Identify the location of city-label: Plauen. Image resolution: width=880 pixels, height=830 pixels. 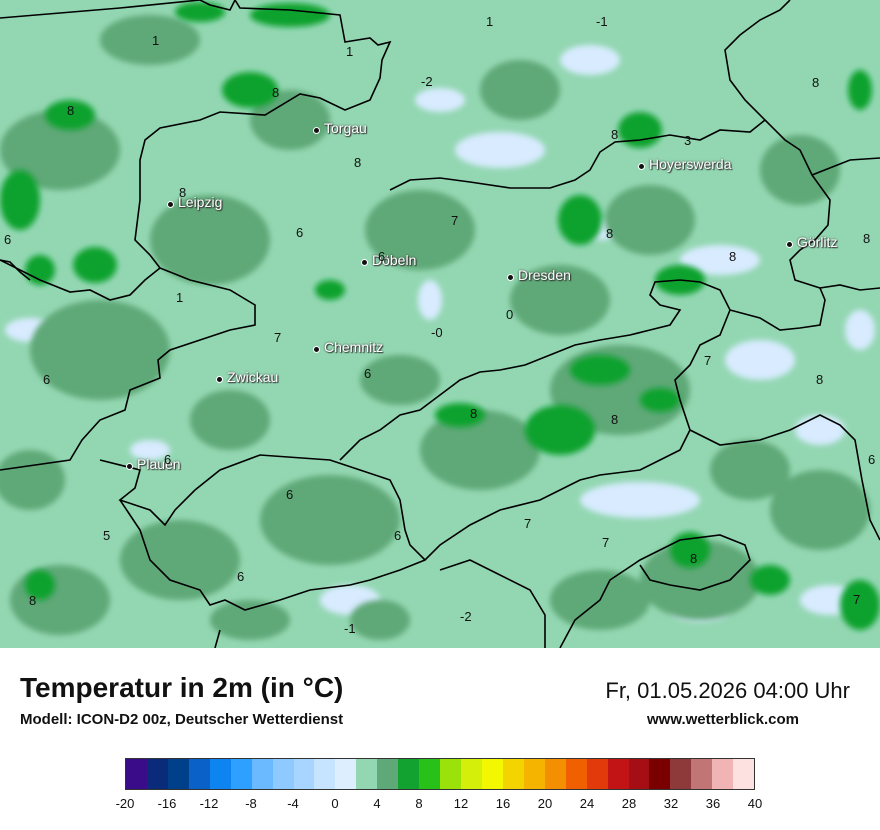
(159, 464).